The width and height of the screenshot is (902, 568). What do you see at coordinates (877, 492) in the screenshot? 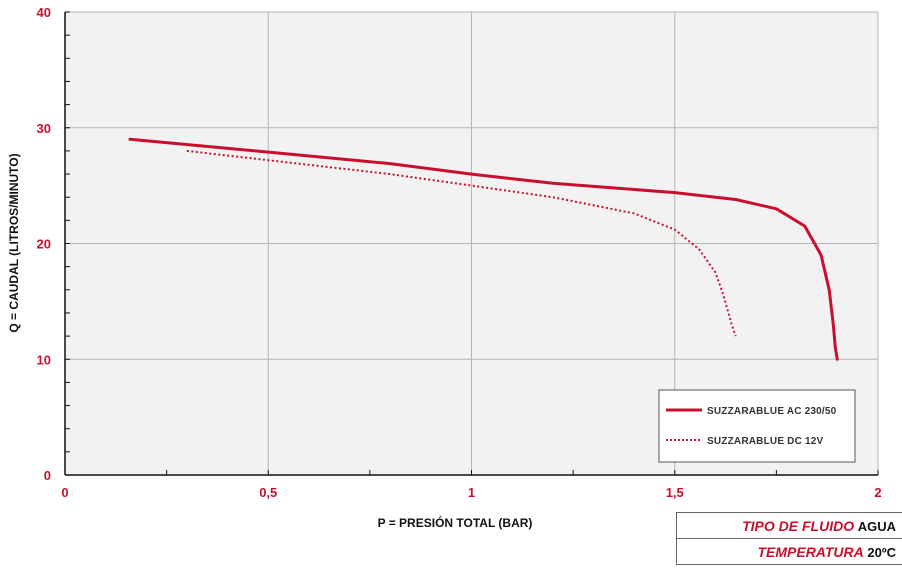
I see `x-tick-label: 2` at bounding box center [877, 492].